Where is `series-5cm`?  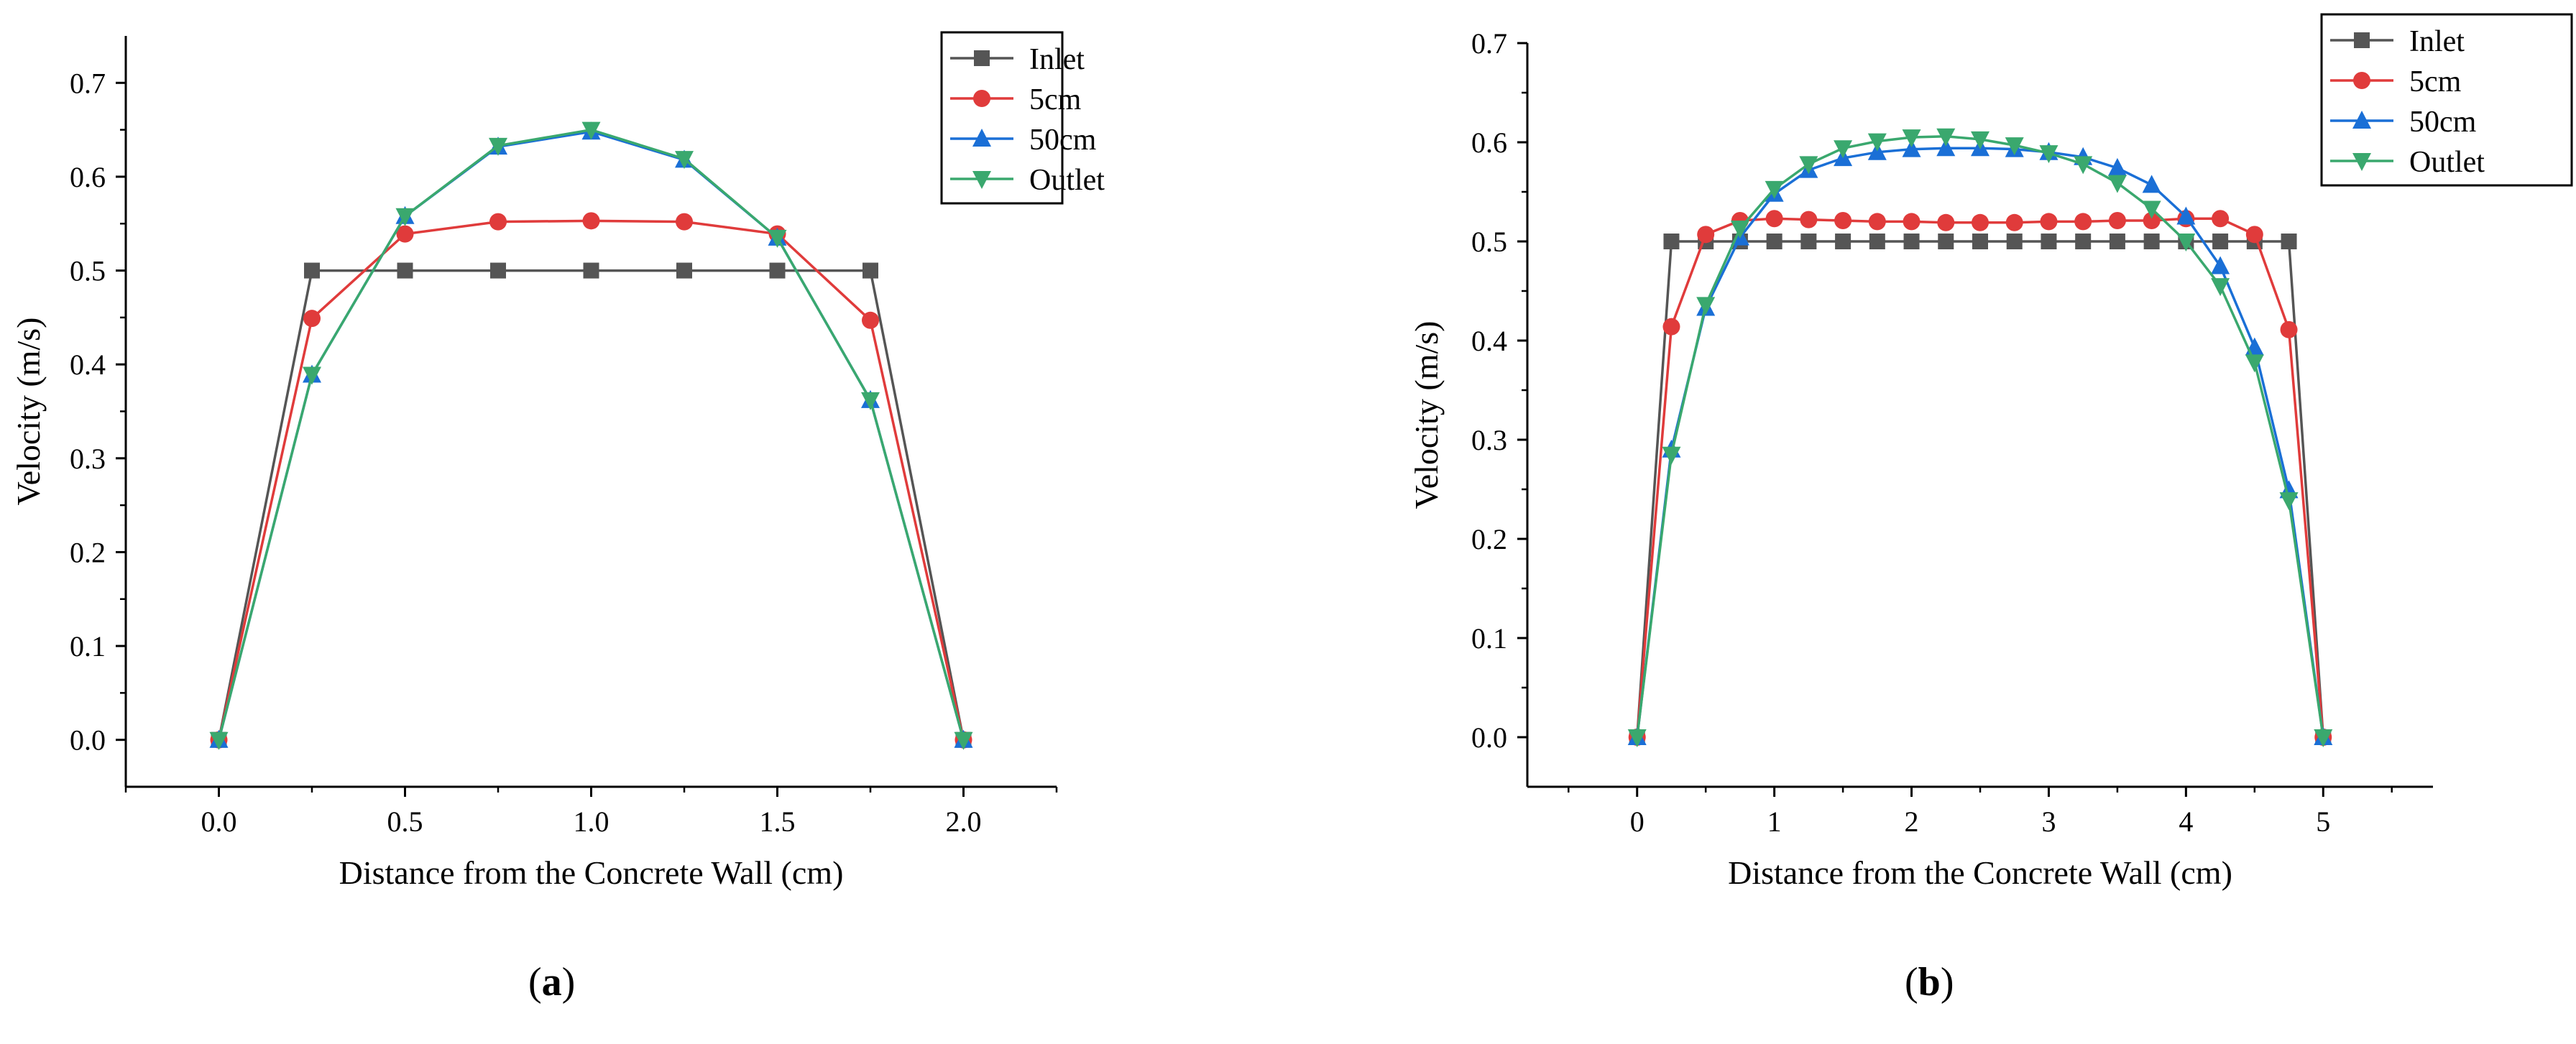
series-5cm is located at coordinates (1980, 478).